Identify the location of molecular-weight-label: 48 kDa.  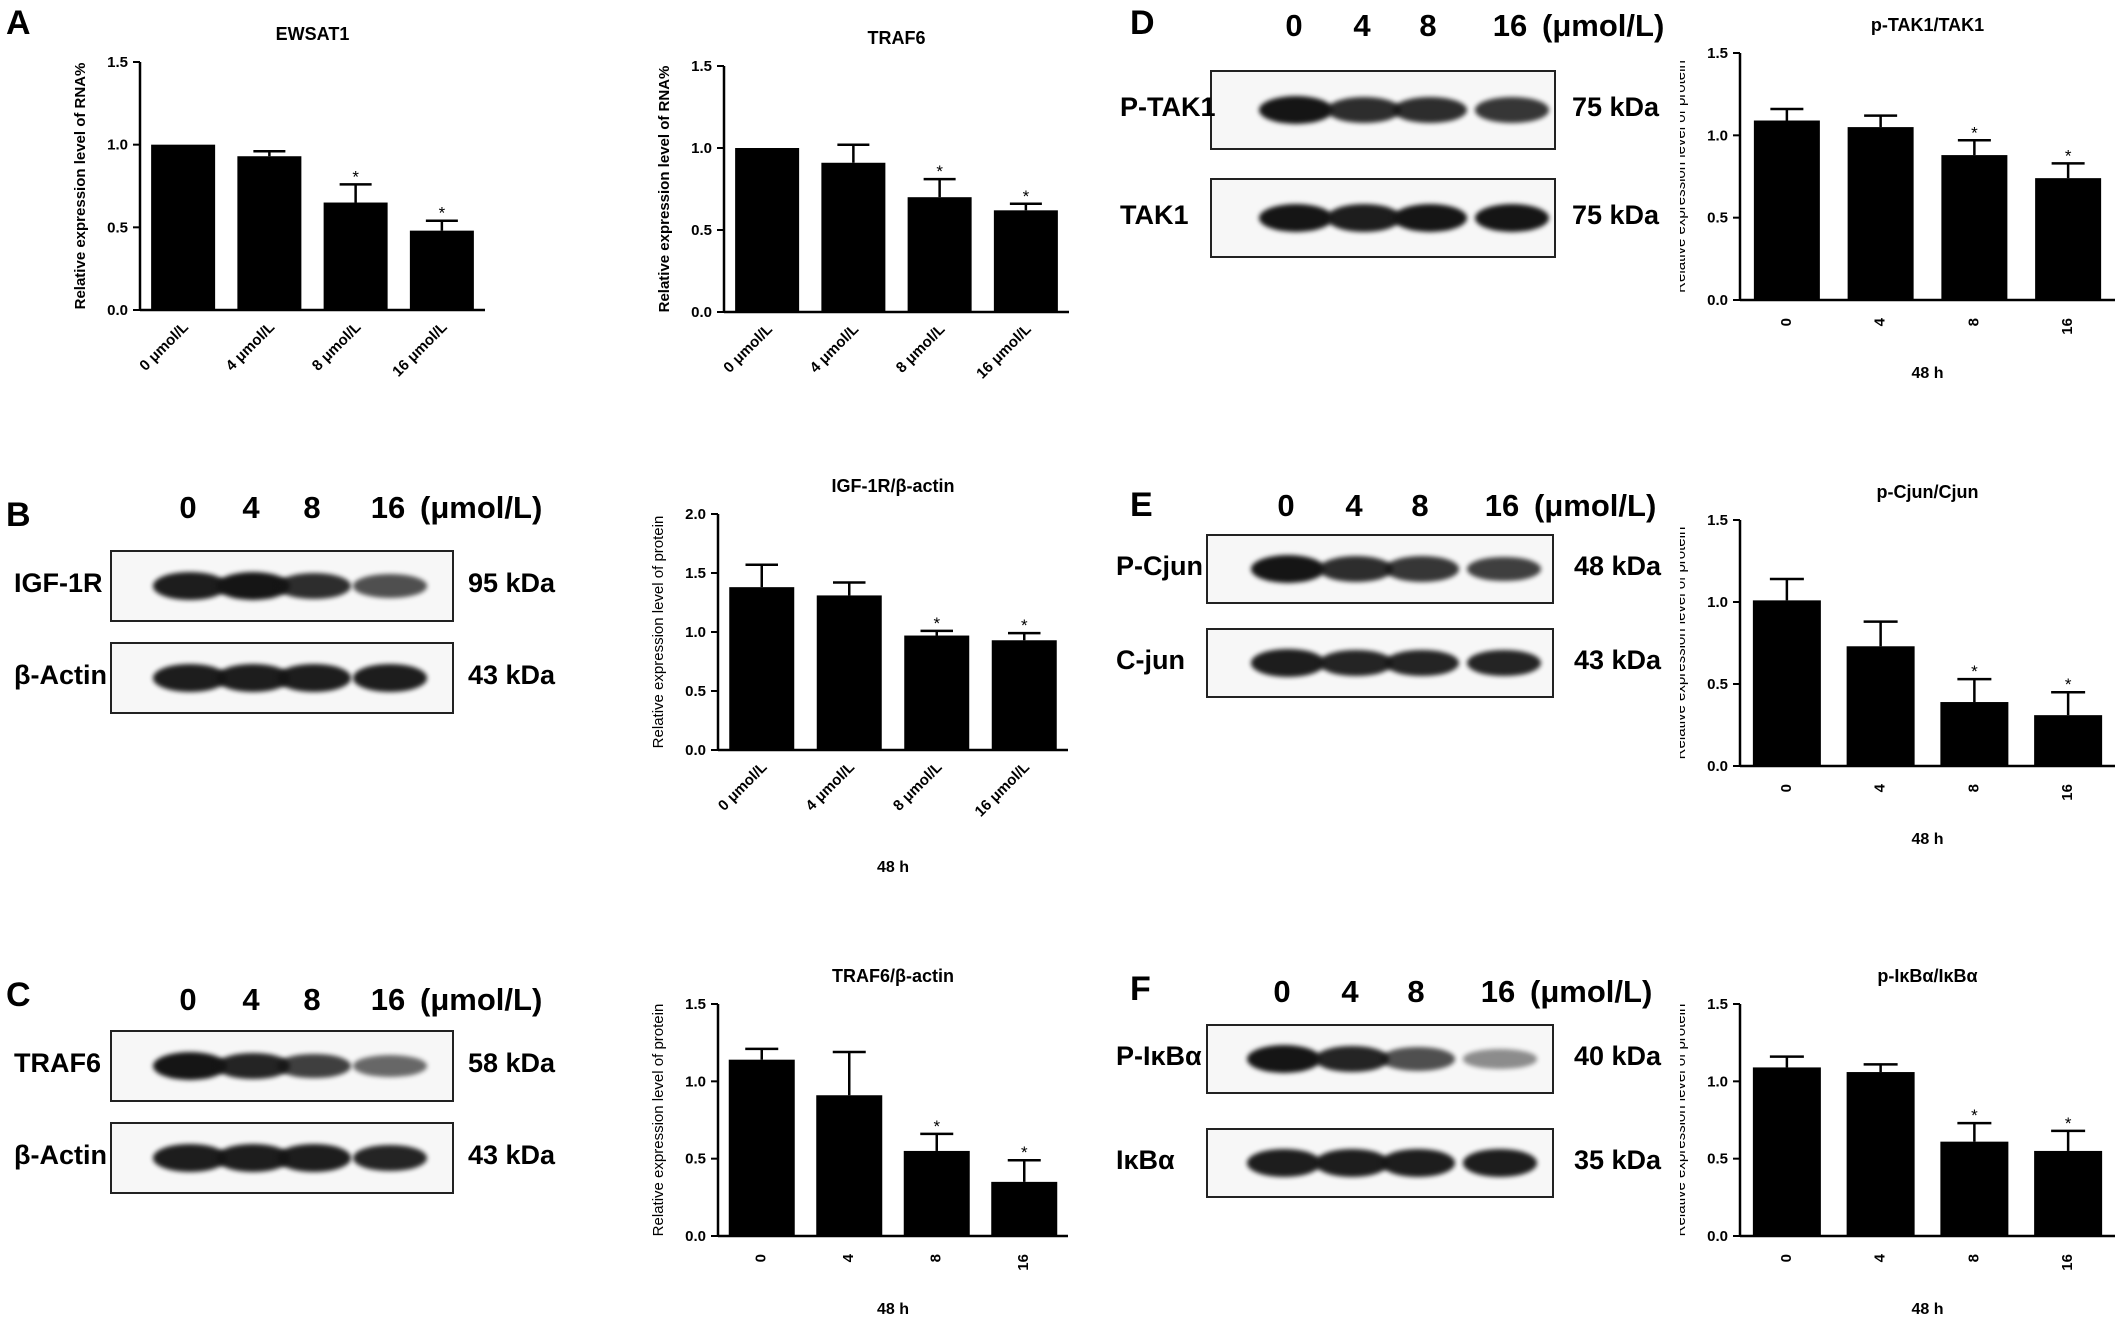
(1618, 566).